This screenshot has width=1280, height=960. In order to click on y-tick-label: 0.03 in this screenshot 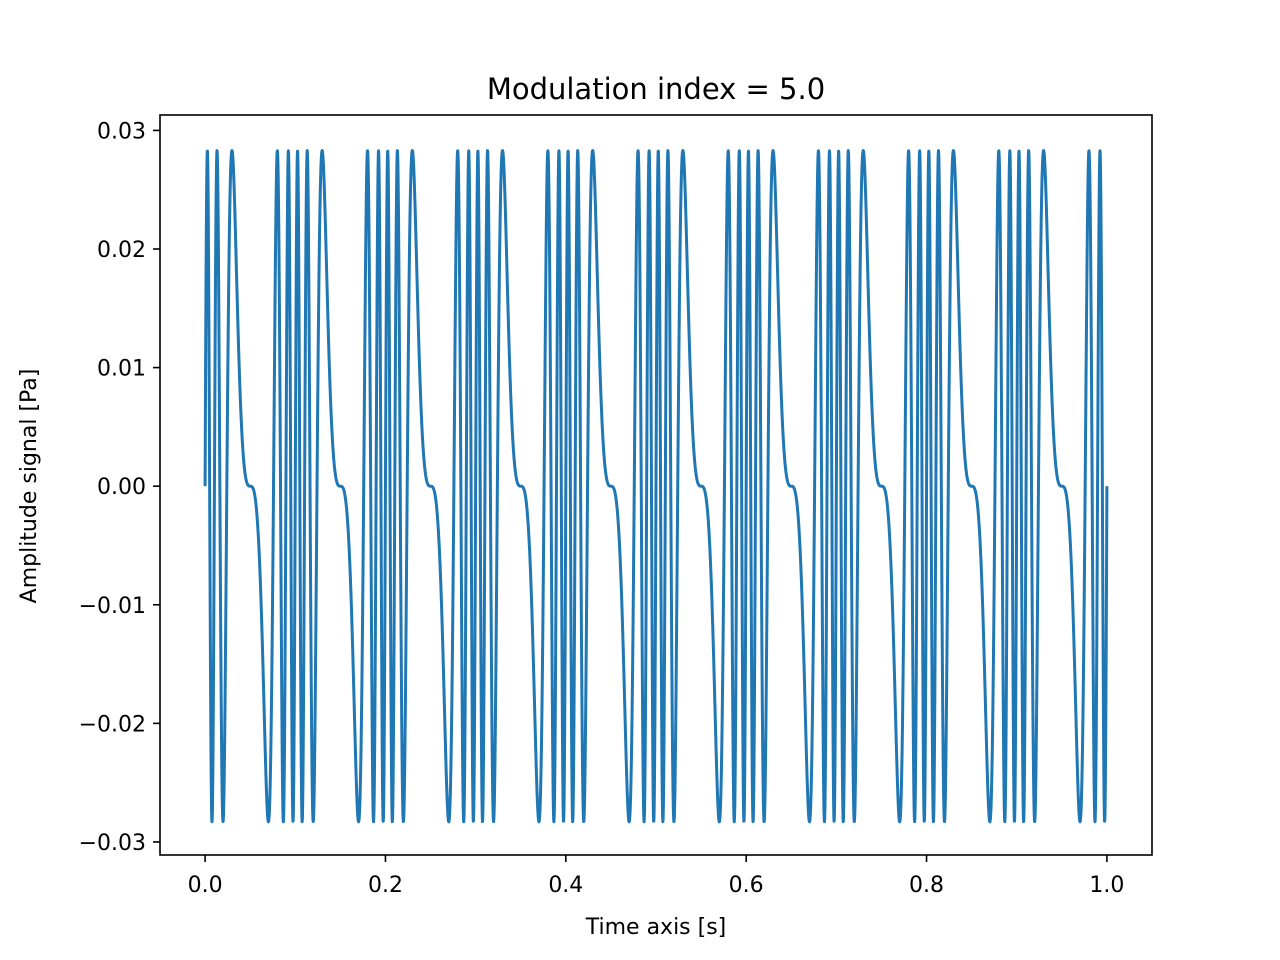, I will do `click(121, 131)`.